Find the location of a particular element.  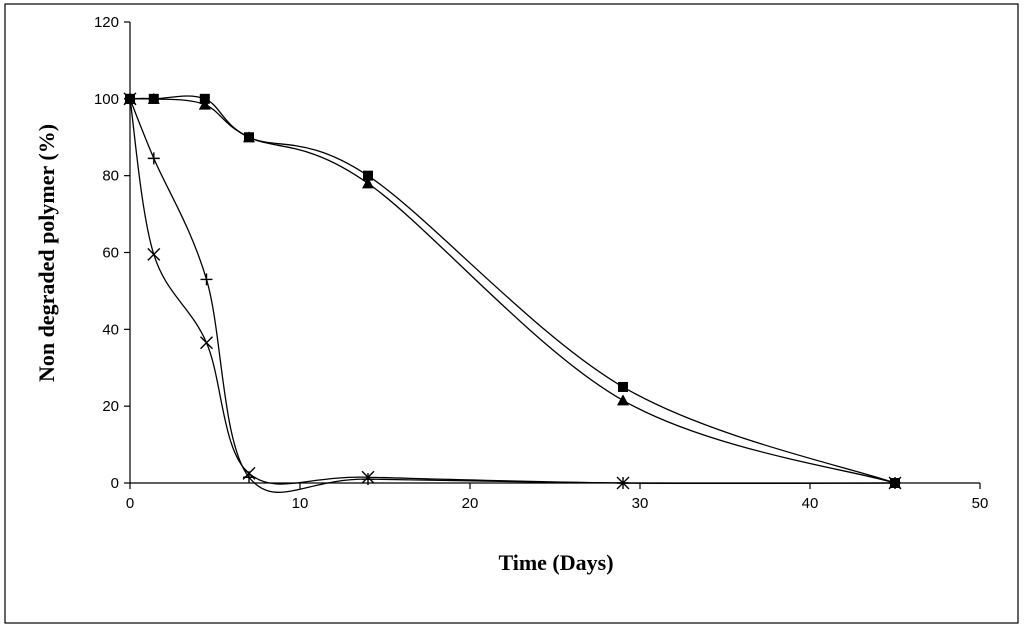

y-tick-label: 60 is located at coordinates (110, 253).